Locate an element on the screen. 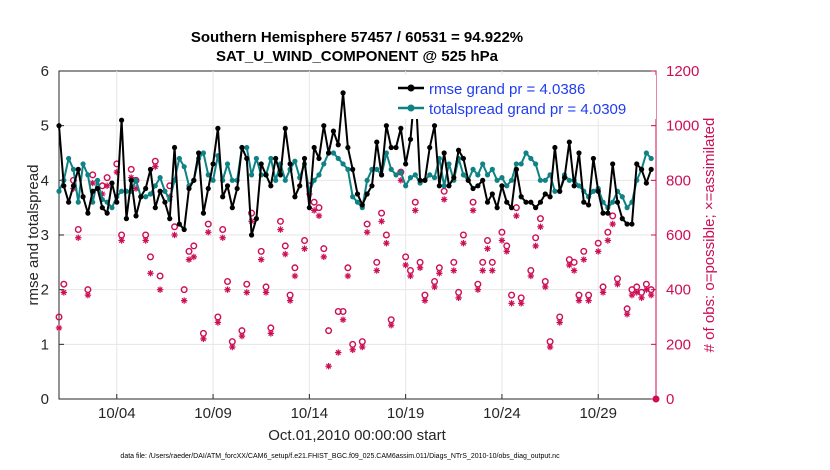  x-tick-label: 10/14 is located at coordinates (310, 413).